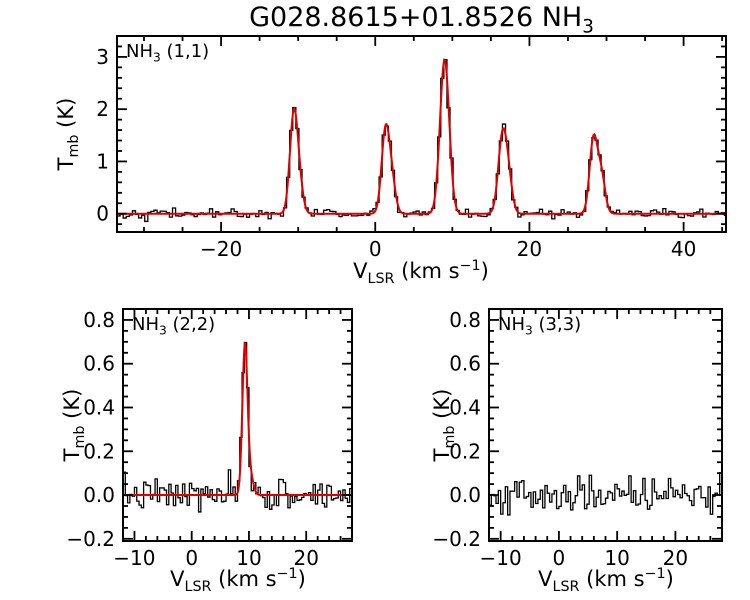 The width and height of the screenshot is (750, 600). I want to click on x-axis-title-bottom-left: VLSR (km s−1), so click(238, 580).